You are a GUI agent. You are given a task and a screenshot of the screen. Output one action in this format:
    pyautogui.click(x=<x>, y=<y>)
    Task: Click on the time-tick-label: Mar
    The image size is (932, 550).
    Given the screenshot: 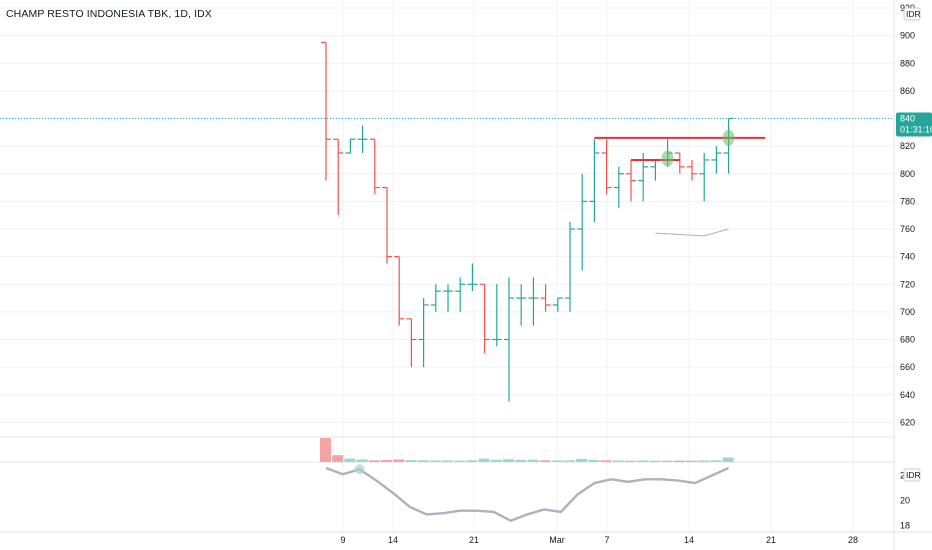 What is the action you would take?
    pyautogui.click(x=557, y=540)
    